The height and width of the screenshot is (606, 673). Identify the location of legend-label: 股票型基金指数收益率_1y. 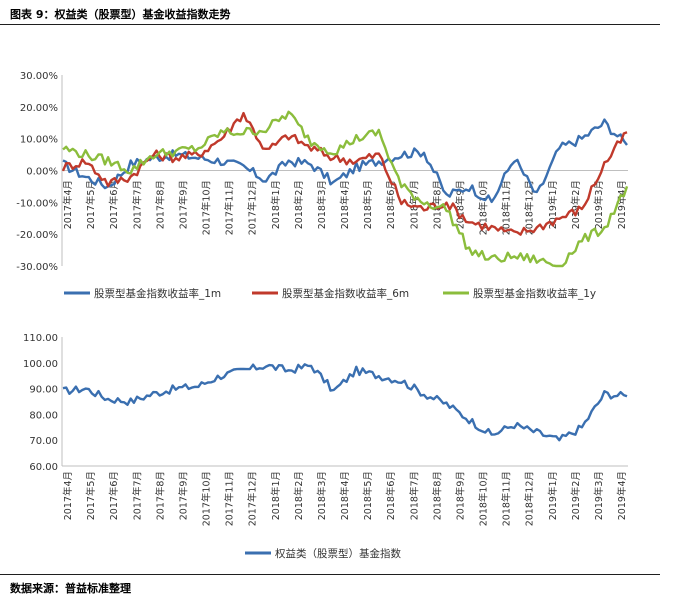
(534, 293).